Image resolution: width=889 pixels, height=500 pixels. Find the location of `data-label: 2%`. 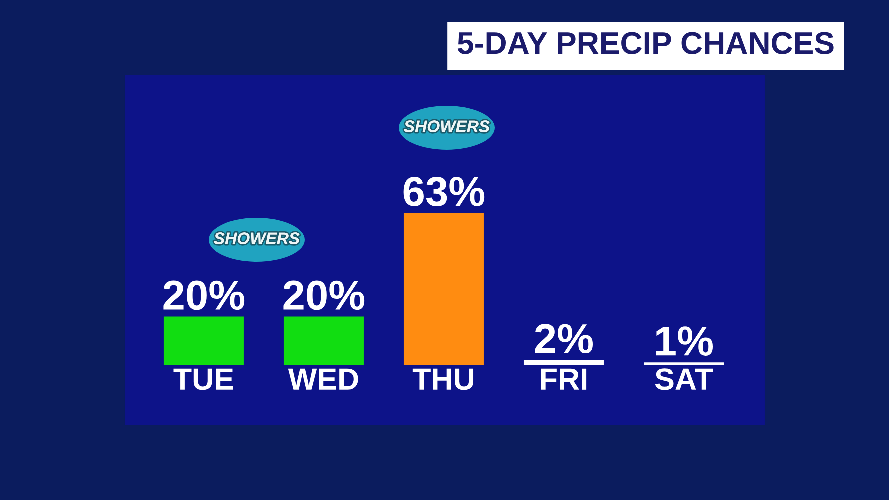

data-label: 2% is located at coordinates (564, 339).